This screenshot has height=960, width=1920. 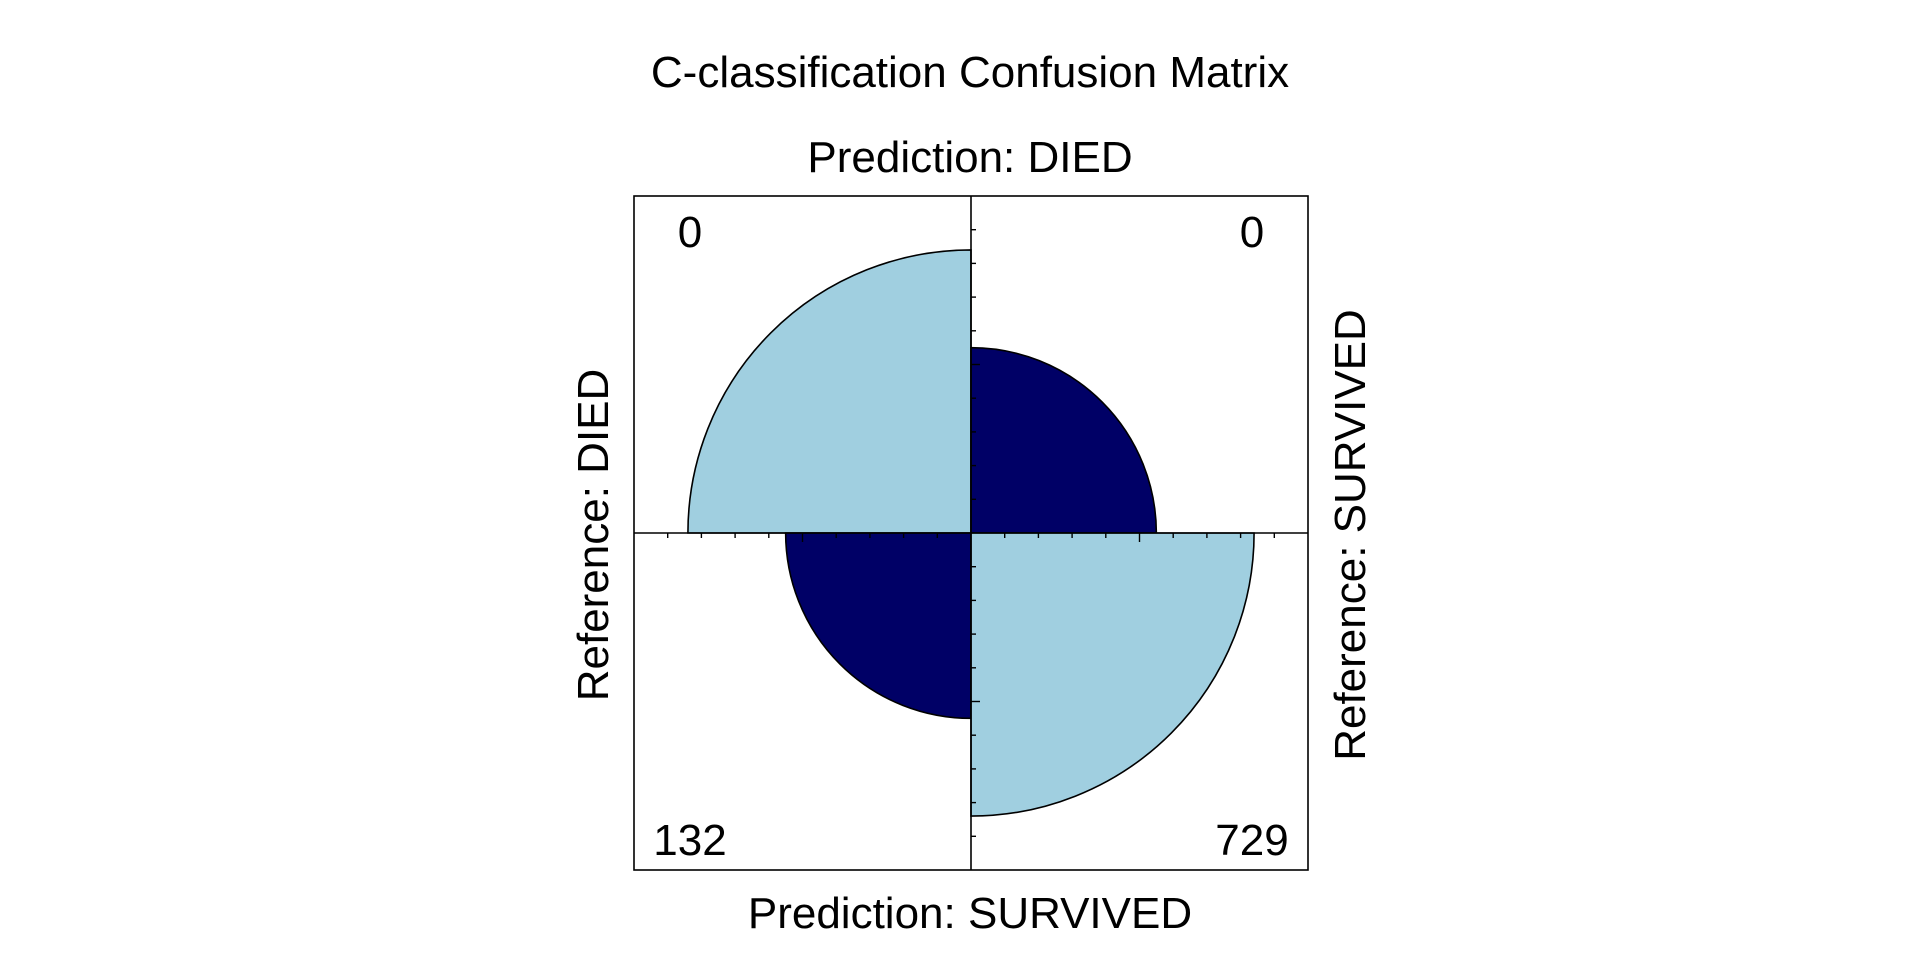 What do you see at coordinates (878, 626) in the screenshot?
I see `quarter-circle-bottom-left` at bounding box center [878, 626].